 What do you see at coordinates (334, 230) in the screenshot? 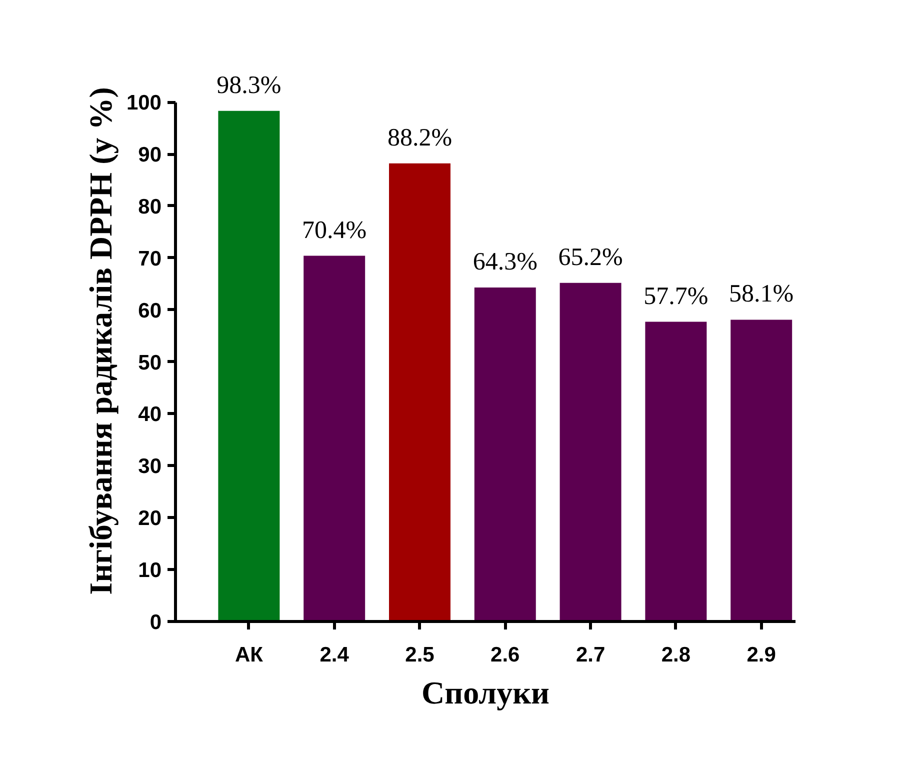
I see `data-label: 70.4%` at bounding box center [334, 230].